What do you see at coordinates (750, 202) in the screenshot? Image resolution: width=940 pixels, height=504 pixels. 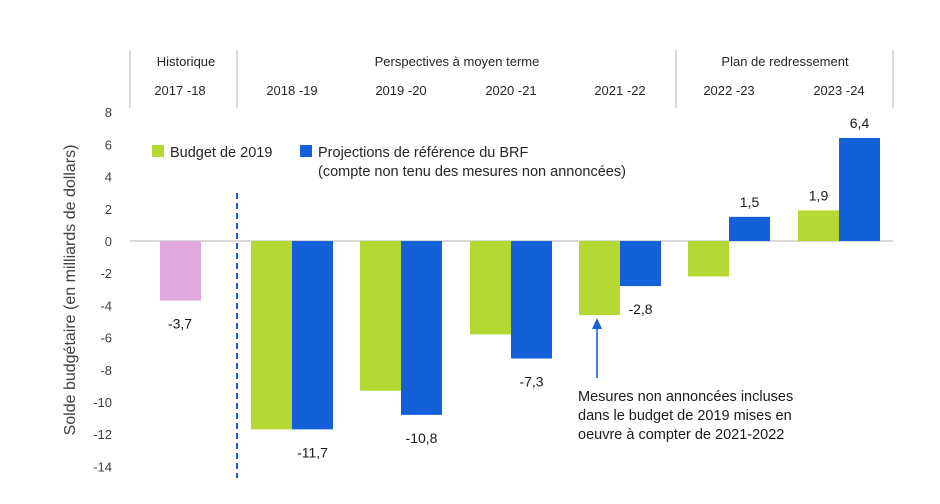 I see `data-label: 1,5` at bounding box center [750, 202].